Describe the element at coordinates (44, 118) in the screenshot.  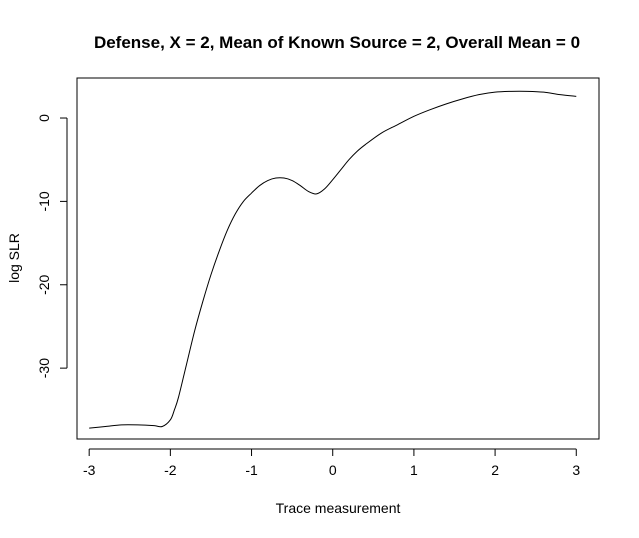
I see `y-tick-label: 0` at that location.